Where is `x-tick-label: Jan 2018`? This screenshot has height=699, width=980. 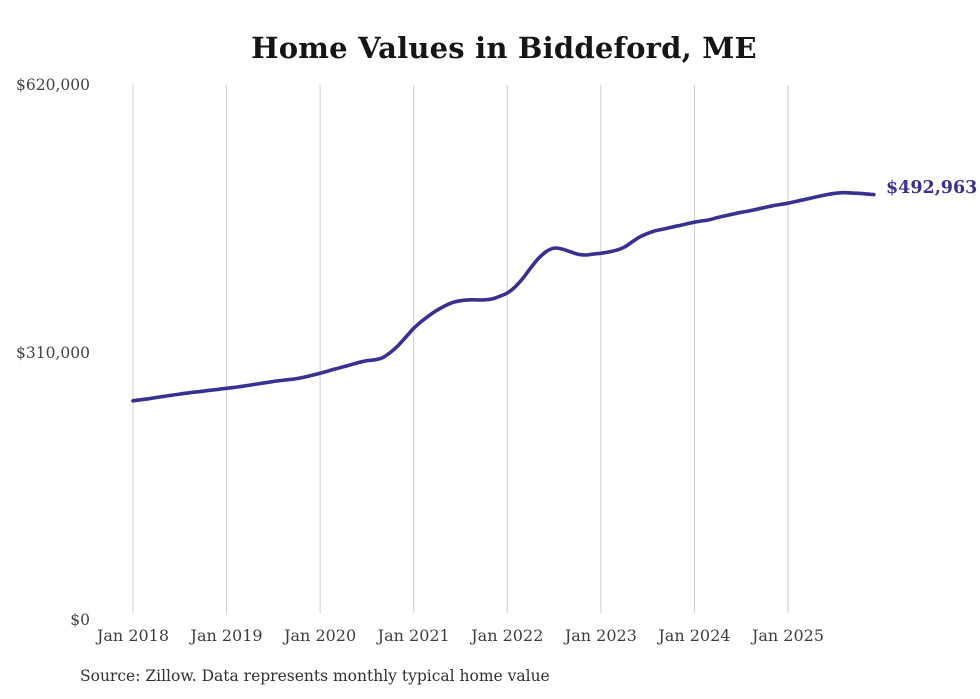 x-tick-label: Jan 2018 is located at coordinates (133, 635).